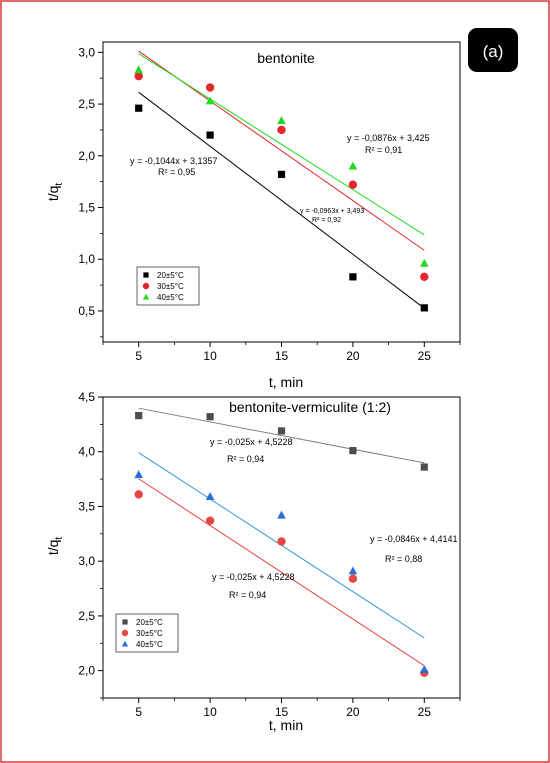 This screenshot has width=550, height=763. What do you see at coordinates (210, 356) in the screenshot?
I see `x-tick-label: 10` at bounding box center [210, 356].